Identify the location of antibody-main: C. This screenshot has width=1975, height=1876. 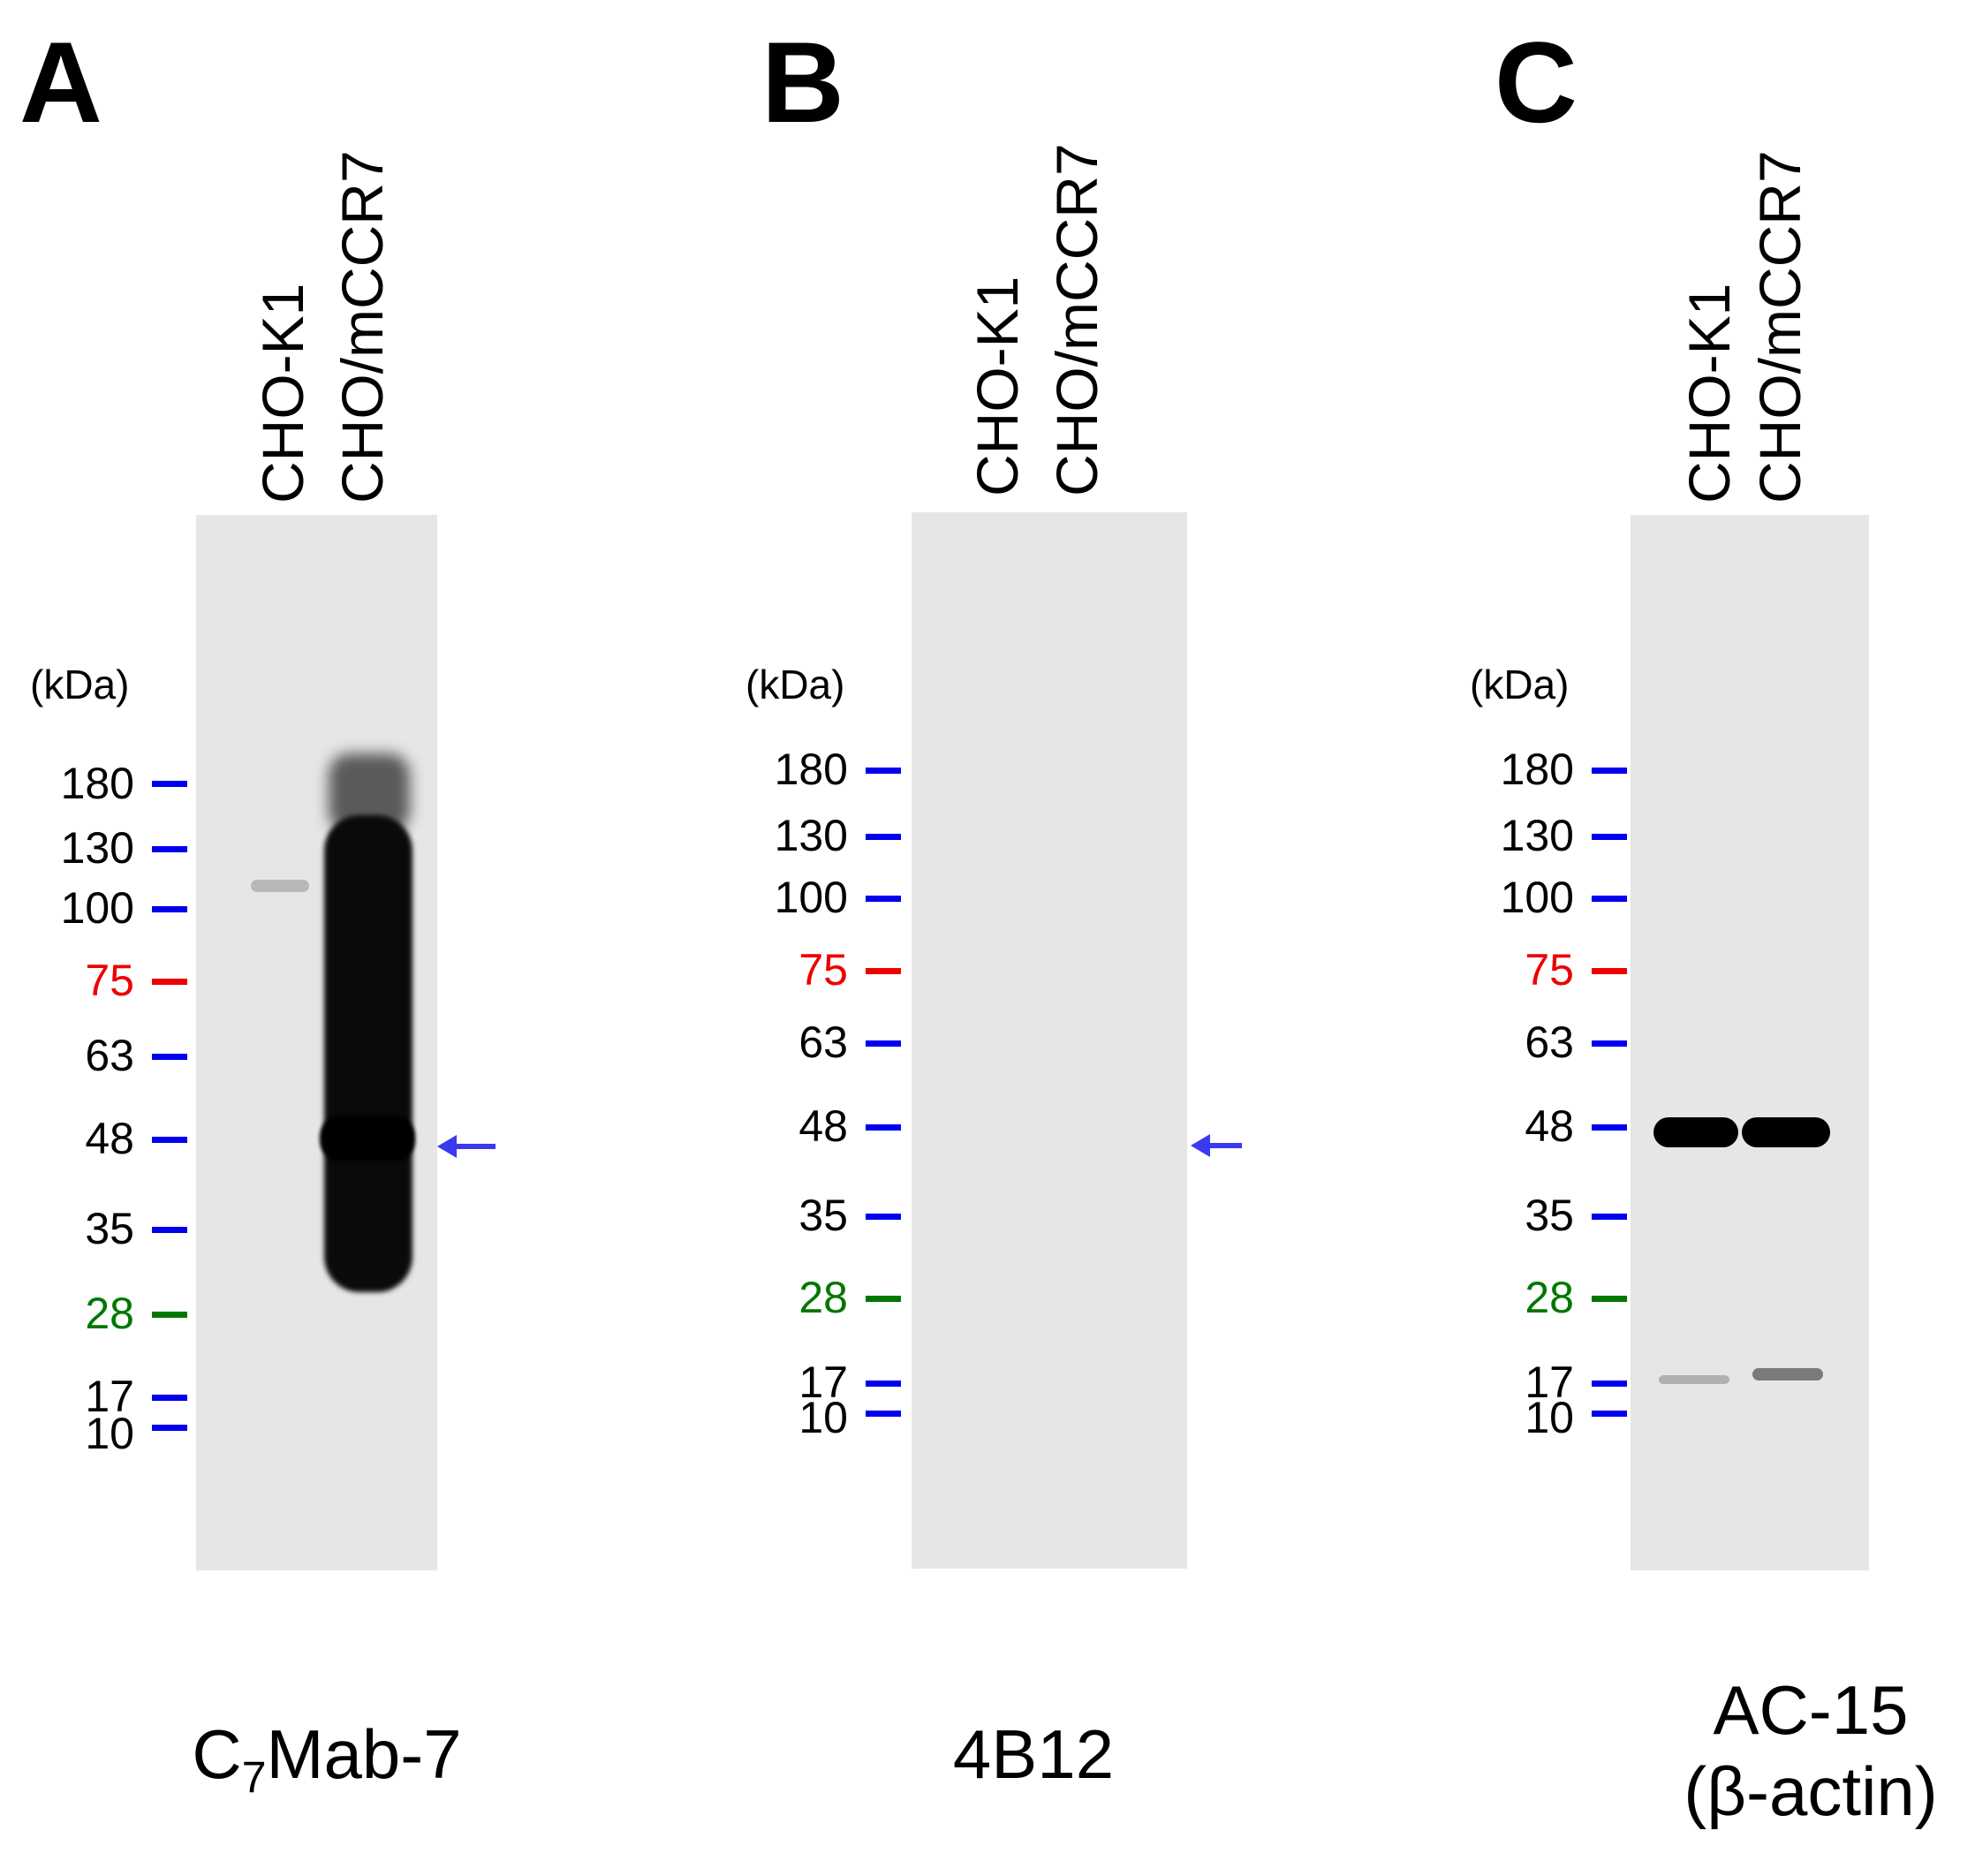
(217, 1754).